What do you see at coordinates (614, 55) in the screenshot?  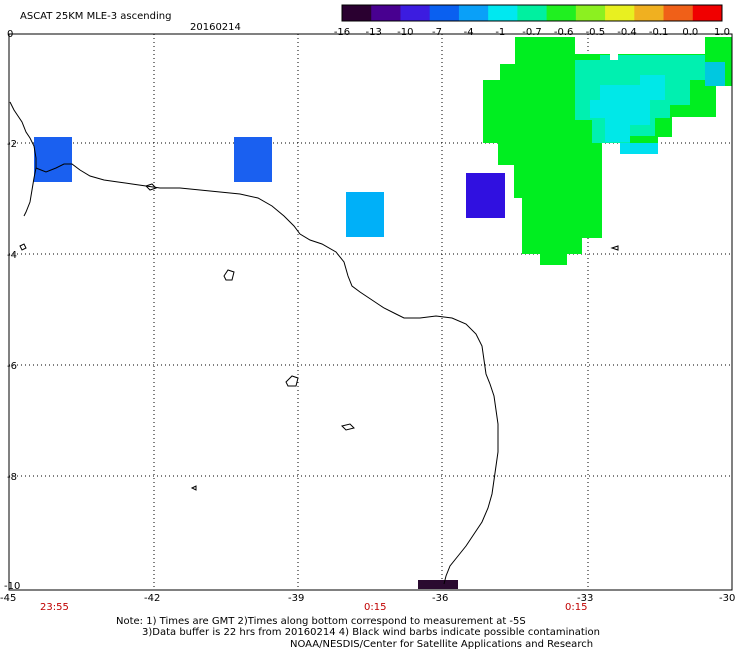 I see `data-patch-white` at bounding box center [614, 55].